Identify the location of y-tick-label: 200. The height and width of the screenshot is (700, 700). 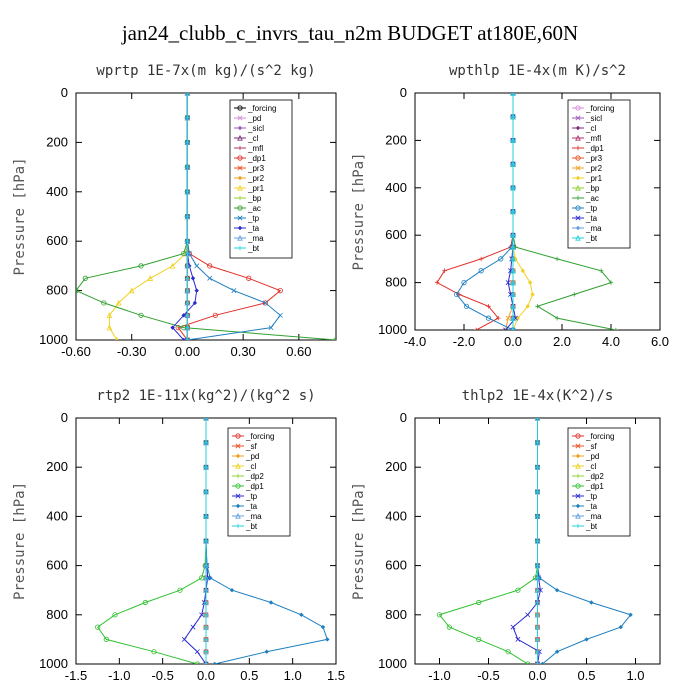
(396, 466).